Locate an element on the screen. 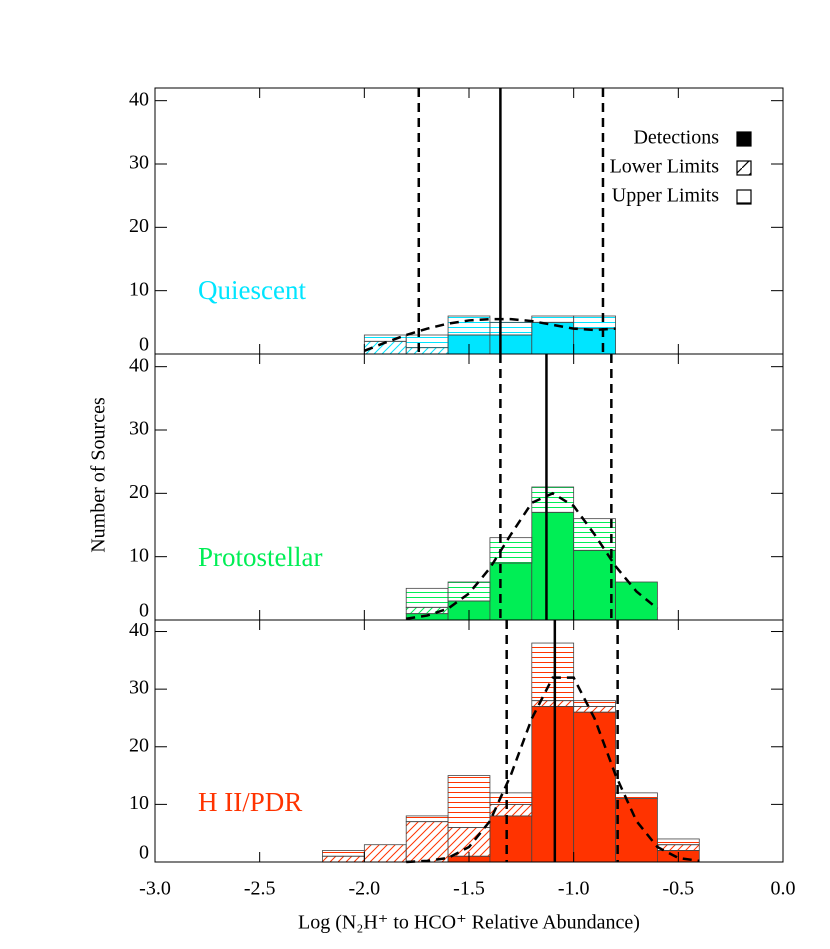  panel-label: H II/PDR is located at coordinates (250, 802).